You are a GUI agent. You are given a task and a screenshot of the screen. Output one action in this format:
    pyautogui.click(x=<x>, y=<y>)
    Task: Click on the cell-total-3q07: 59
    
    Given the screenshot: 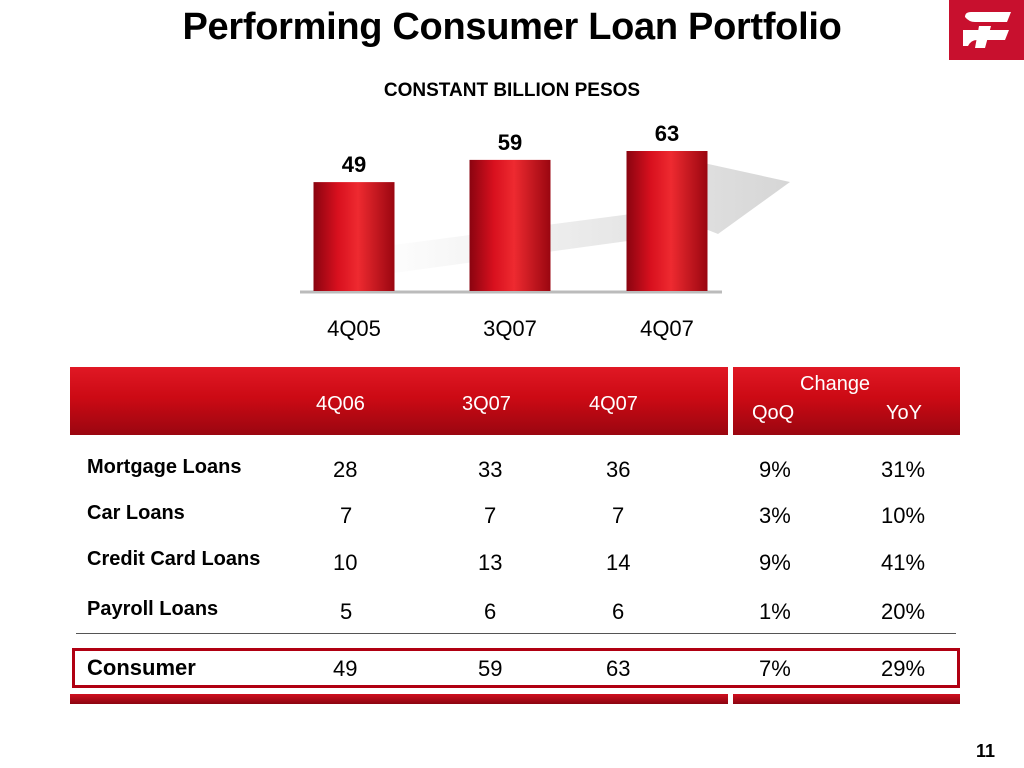 What is the action you would take?
    pyautogui.click(x=490, y=668)
    